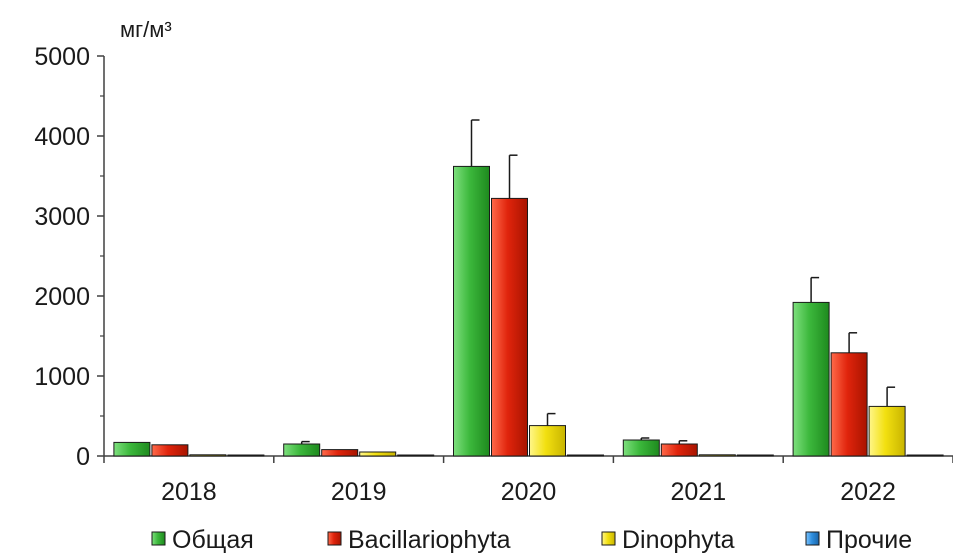 The image size is (953, 556). What do you see at coordinates (531, 540) in the screenshot?
I see `legend: Общая Bacillariophyta Dinophyta Прочие` at bounding box center [531, 540].